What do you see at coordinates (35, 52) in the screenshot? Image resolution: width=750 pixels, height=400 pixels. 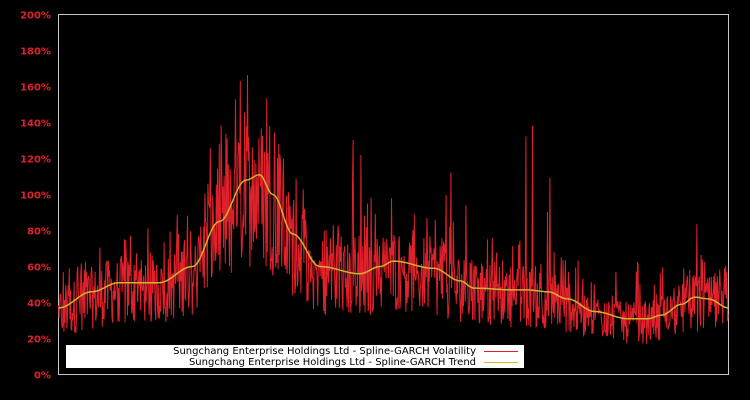 I see `y-tick-label: 180%` at bounding box center [35, 52].